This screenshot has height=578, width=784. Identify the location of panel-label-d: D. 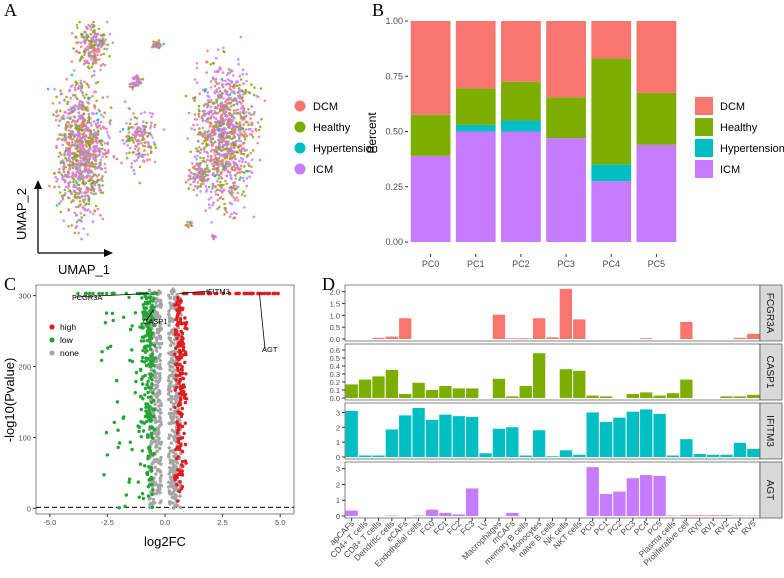
(328, 284).